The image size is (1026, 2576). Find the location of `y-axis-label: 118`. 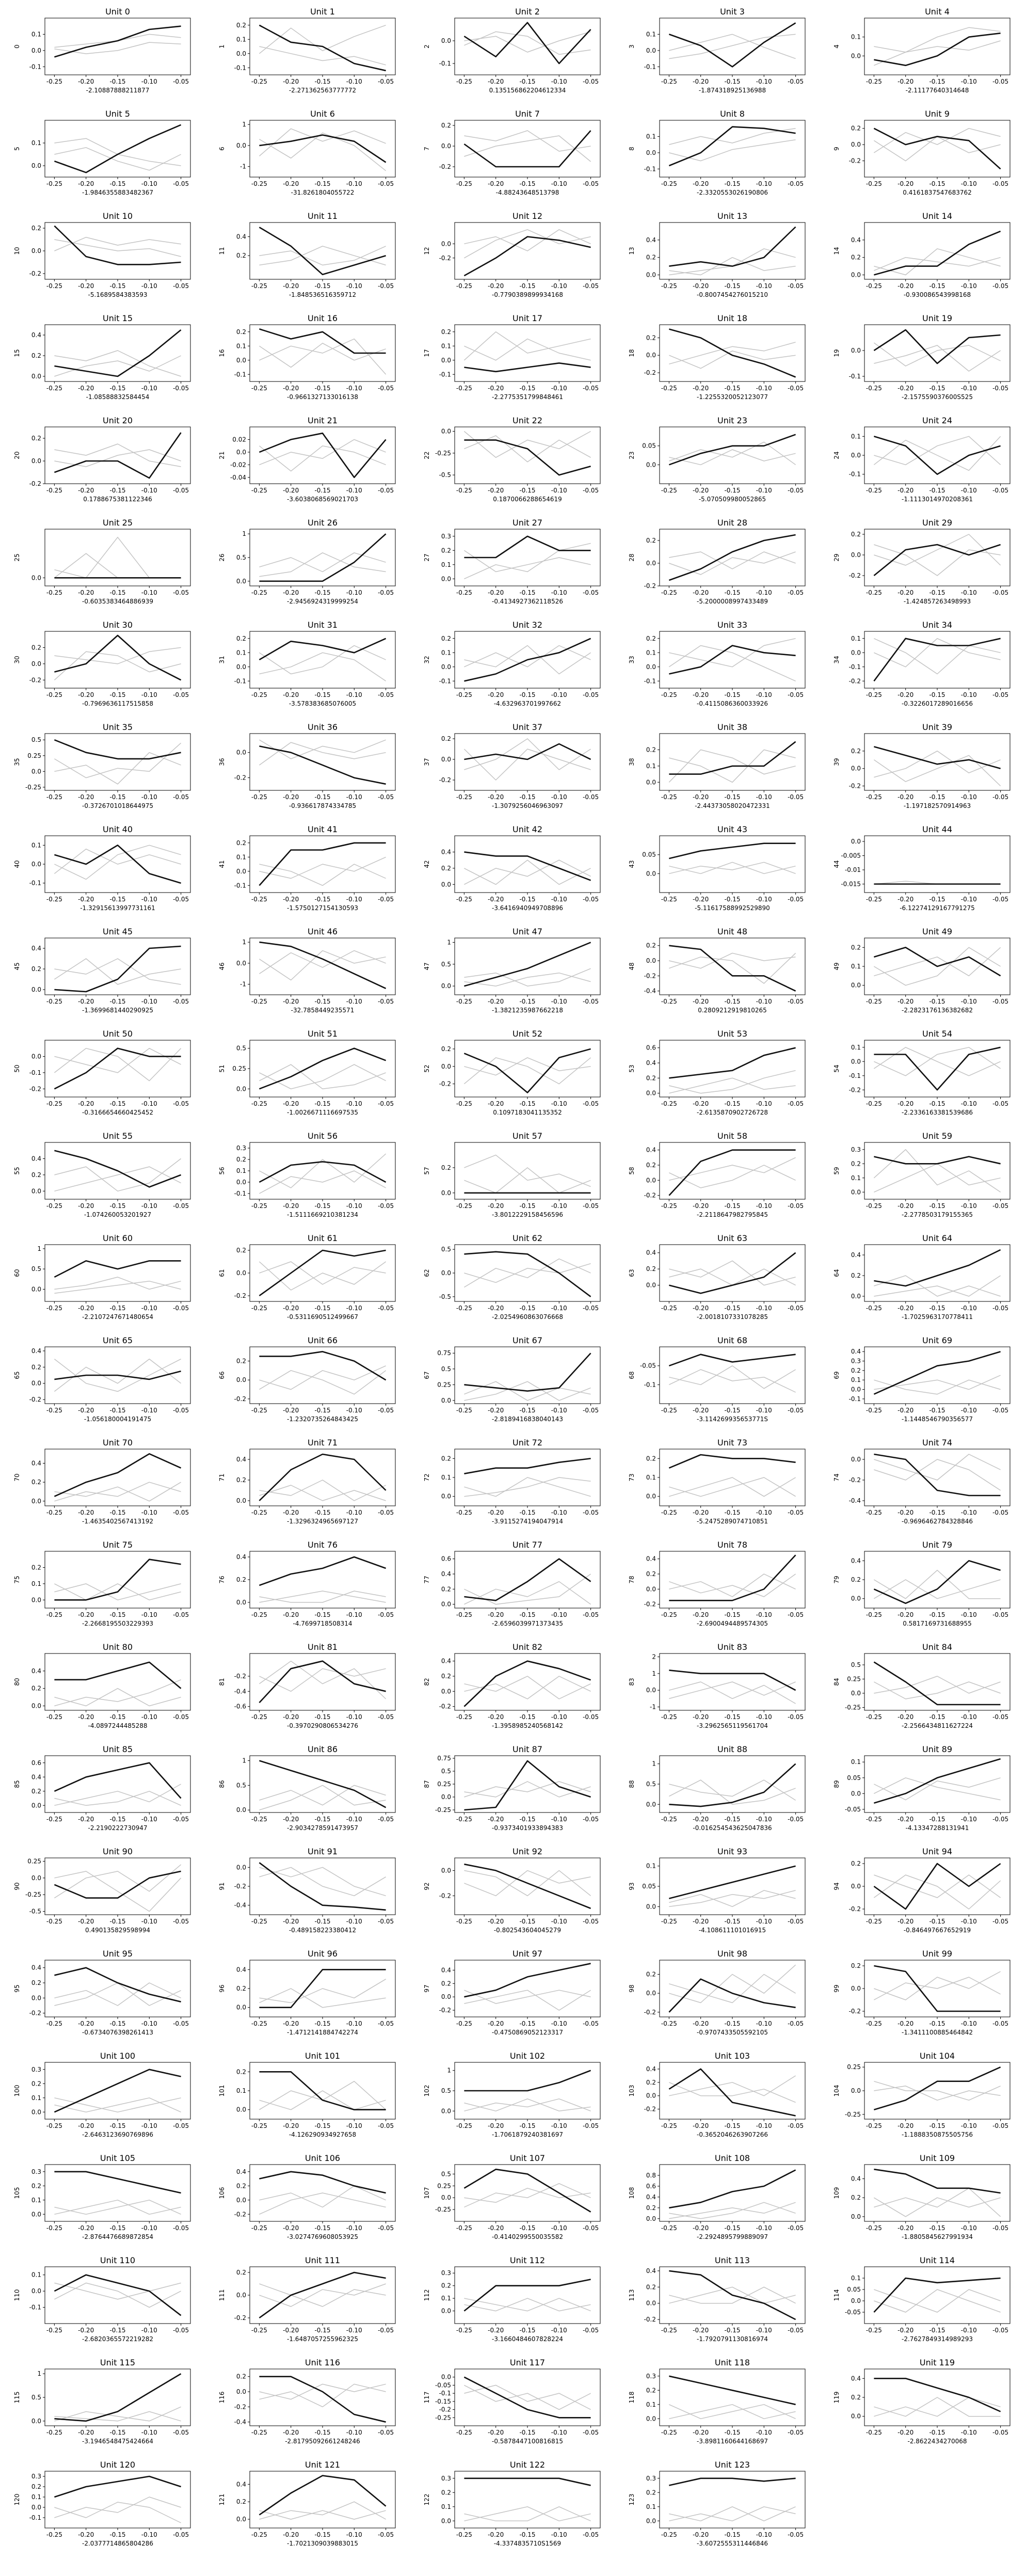

y-axis-label: 118 is located at coordinates (631, 2398).